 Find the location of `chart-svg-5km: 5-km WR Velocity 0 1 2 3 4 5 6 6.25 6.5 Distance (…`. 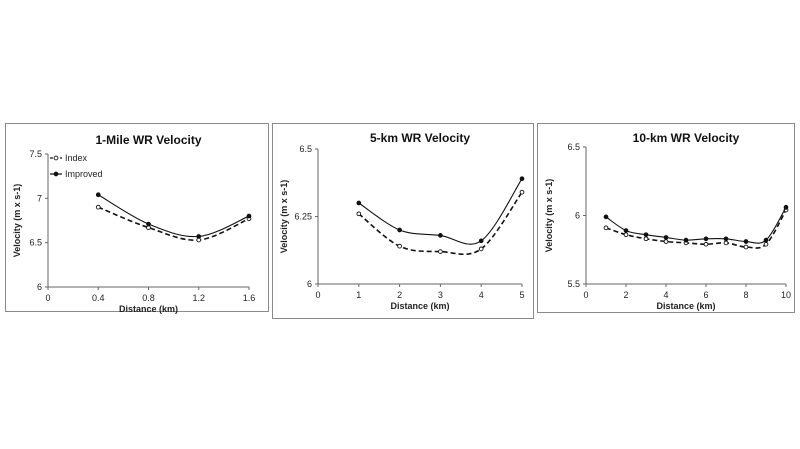

chart-svg-5km: 5-km WR Velocity 0 1 2 3 4 5 6 6.25 6.5 Distance (… is located at coordinates (402, 221).